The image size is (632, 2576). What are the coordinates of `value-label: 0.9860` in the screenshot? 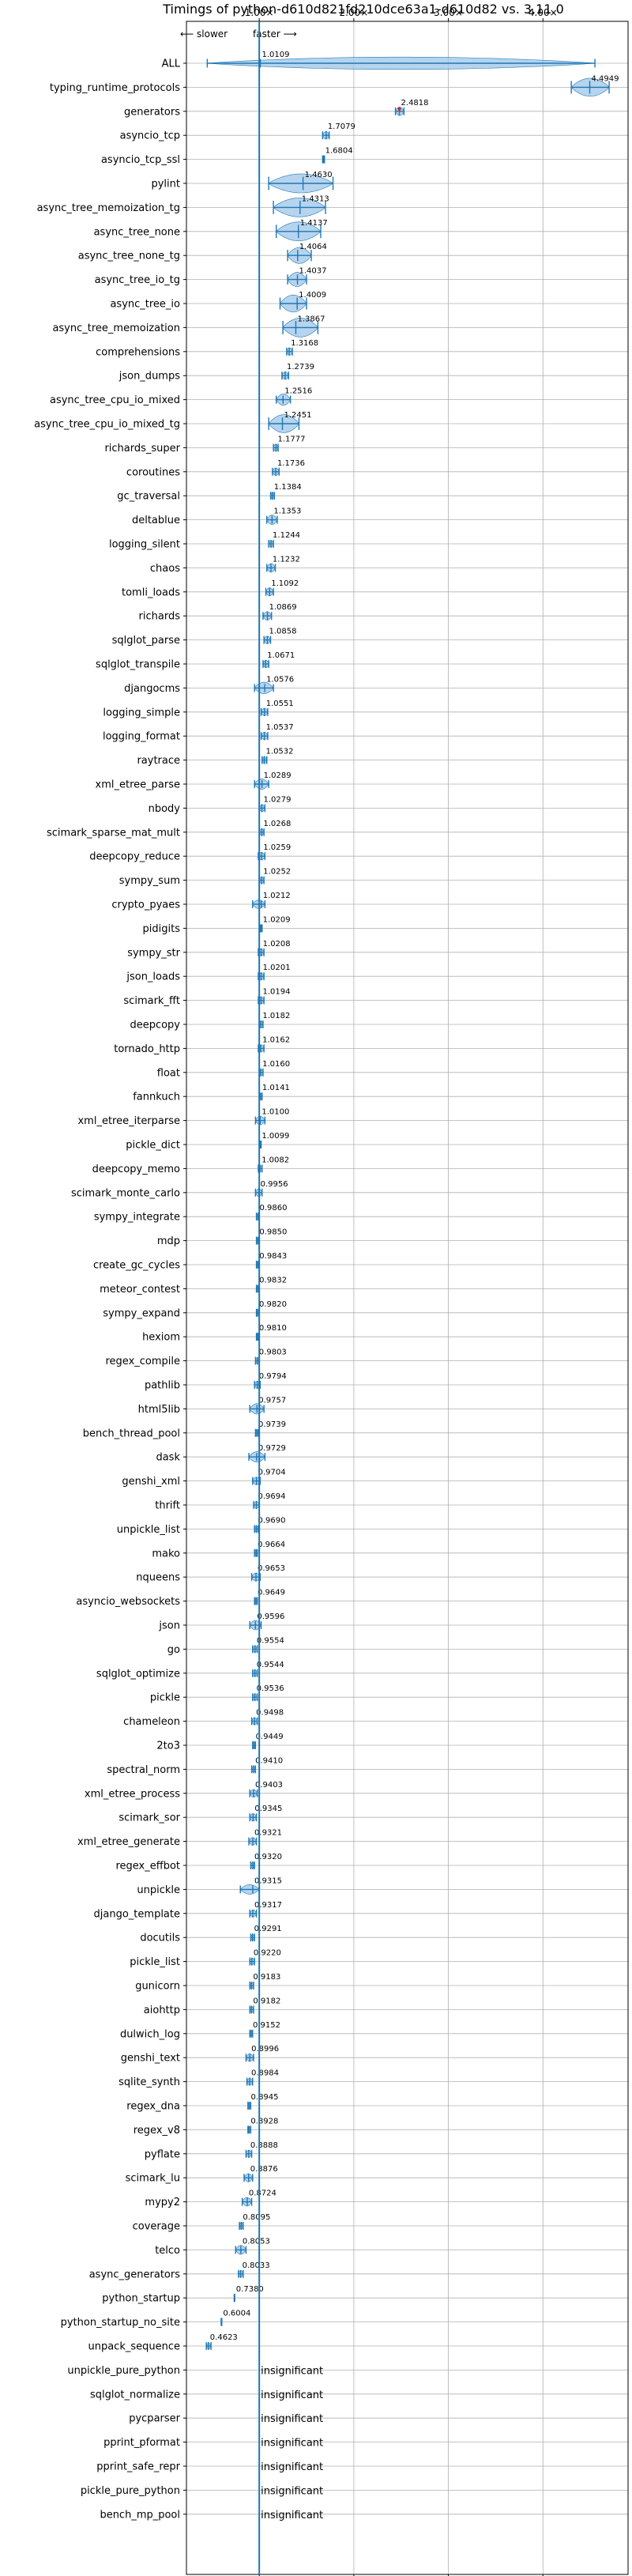 It's located at (273, 1208).